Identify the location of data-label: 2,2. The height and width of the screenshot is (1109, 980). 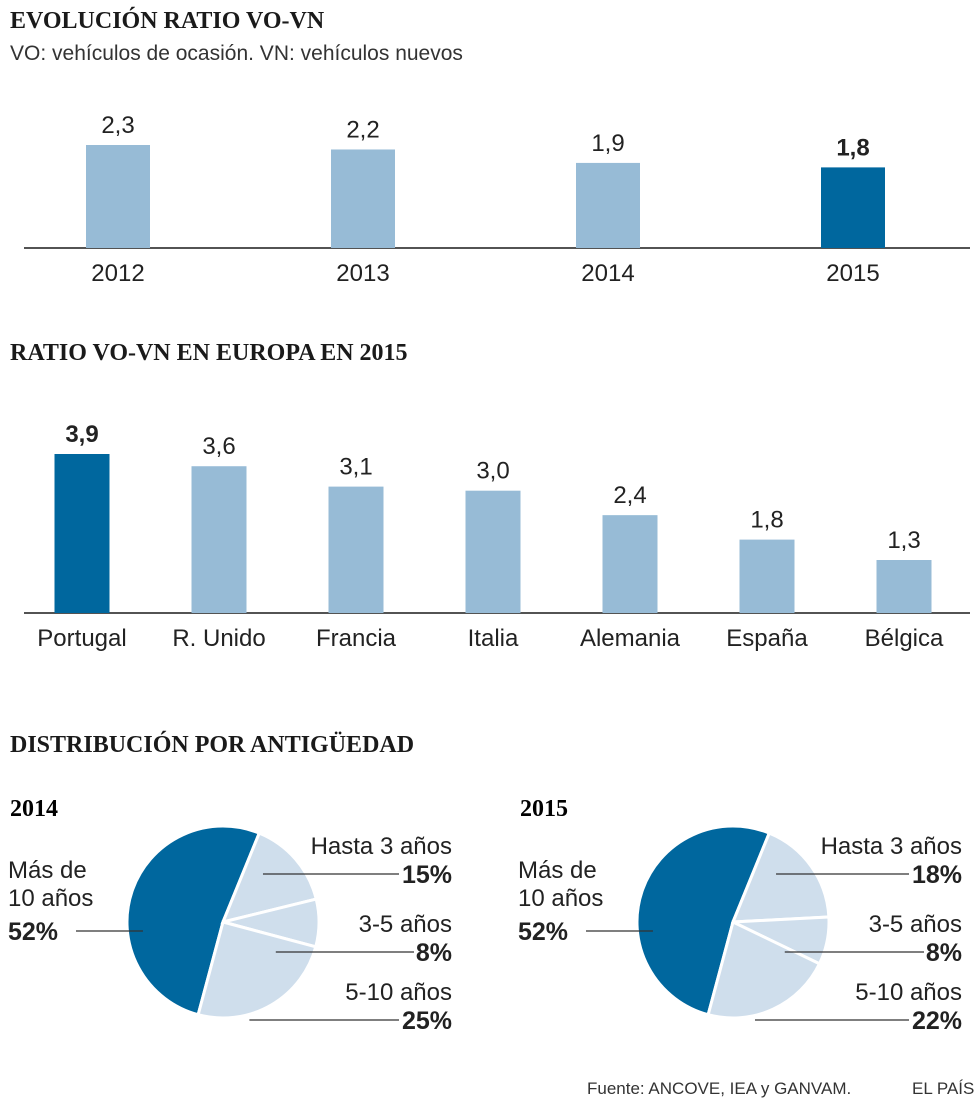
(362, 129).